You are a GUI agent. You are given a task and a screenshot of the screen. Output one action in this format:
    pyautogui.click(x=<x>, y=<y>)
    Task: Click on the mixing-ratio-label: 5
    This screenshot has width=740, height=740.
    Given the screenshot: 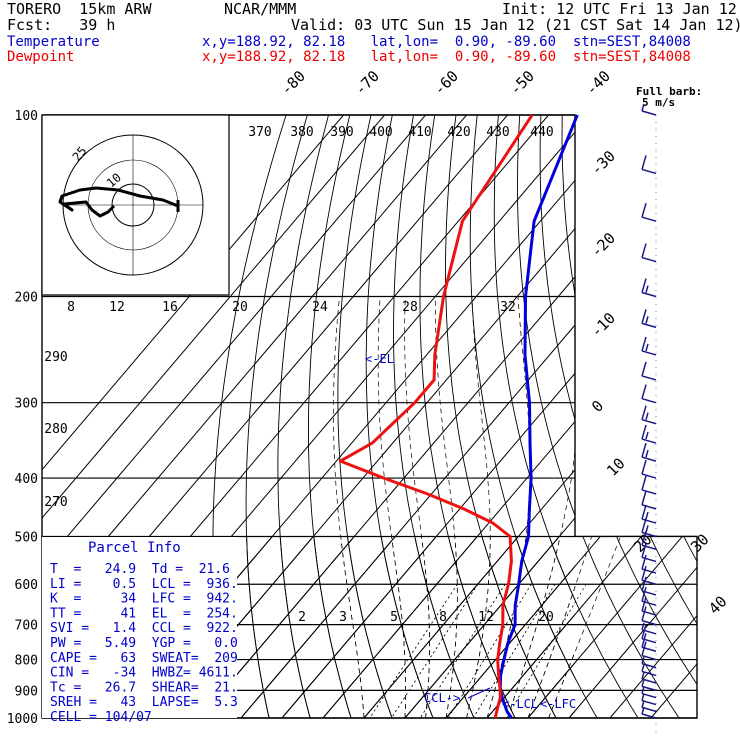 What is the action you would take?
    pyautogui.click(x=394, y=617)
    